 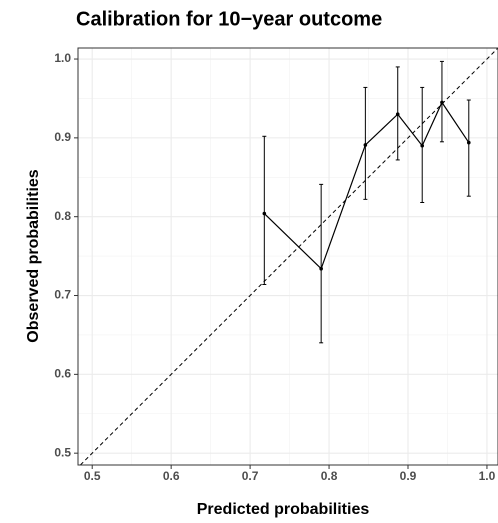 What do you see at coordinates (33, 255) in the screenshot?
I see `y-axis-title: Observed probabilities` at bounding box center [33, 255].